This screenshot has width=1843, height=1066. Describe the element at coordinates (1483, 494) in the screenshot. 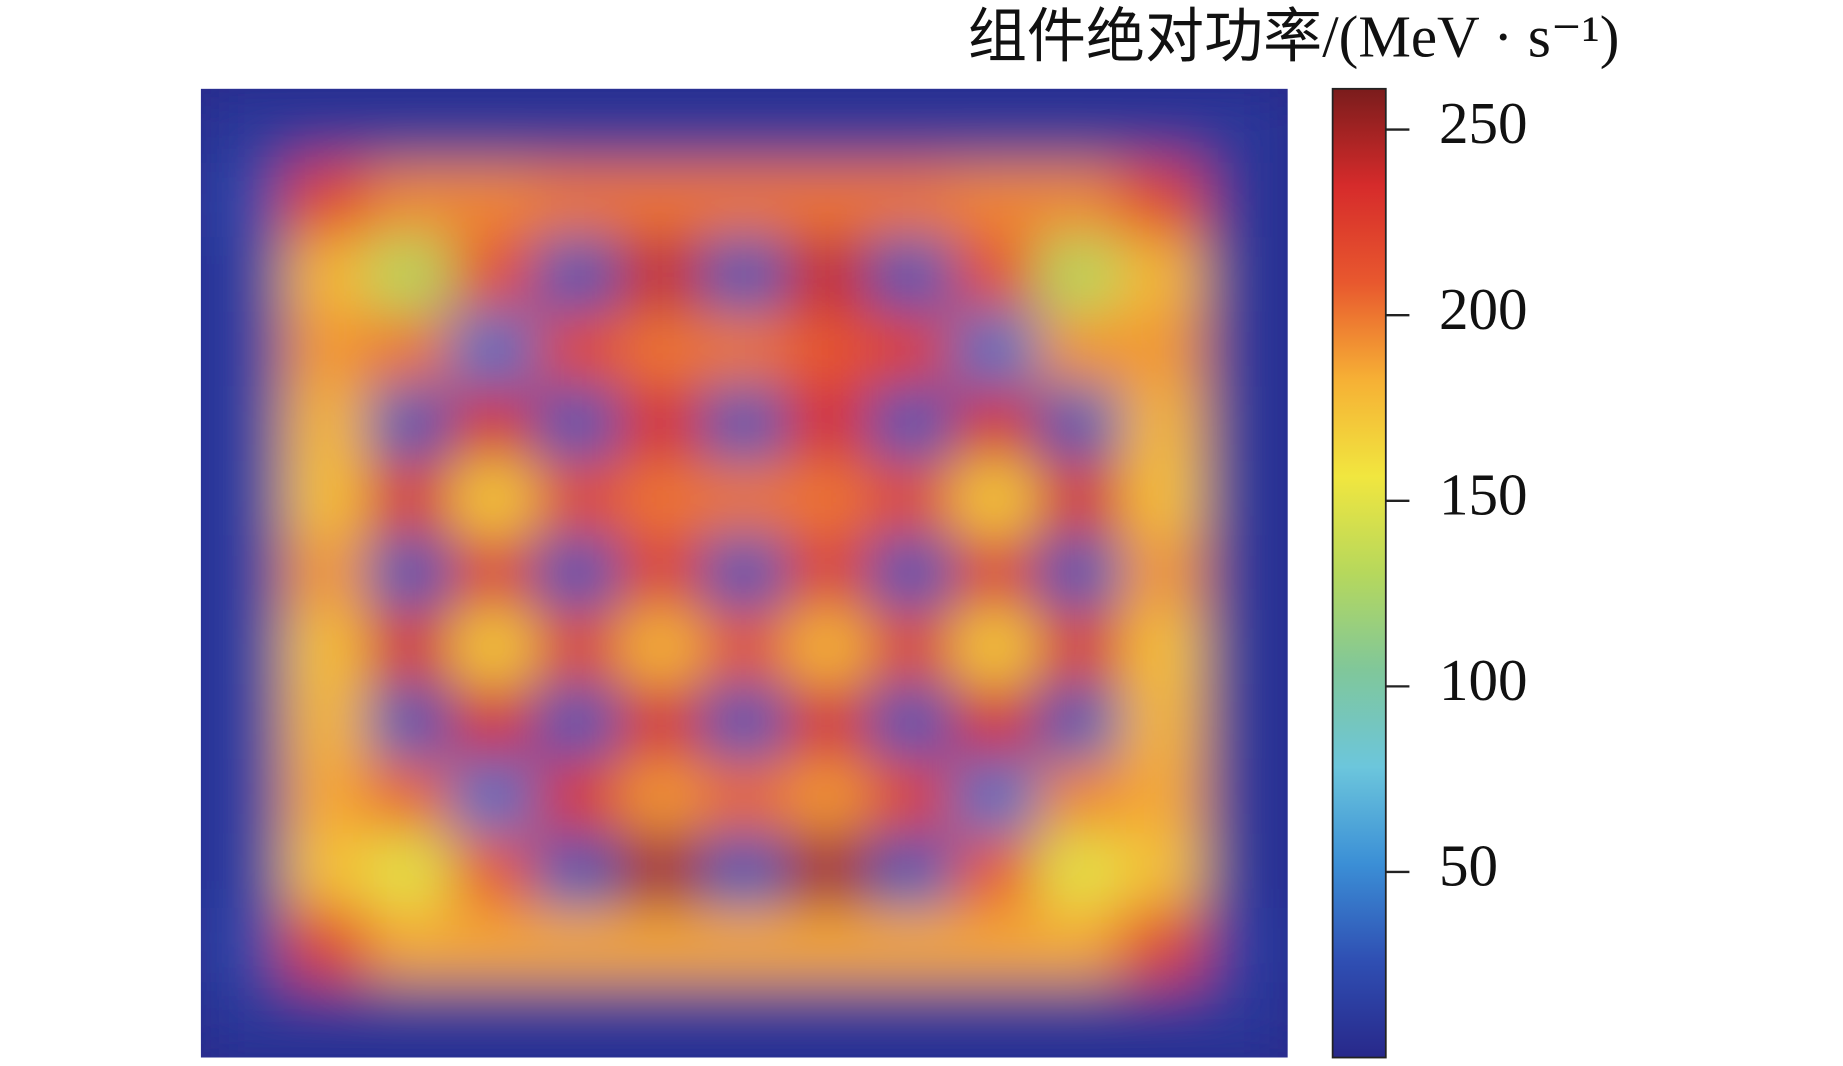

I see `colorbar-tick-label: 150` at that location.